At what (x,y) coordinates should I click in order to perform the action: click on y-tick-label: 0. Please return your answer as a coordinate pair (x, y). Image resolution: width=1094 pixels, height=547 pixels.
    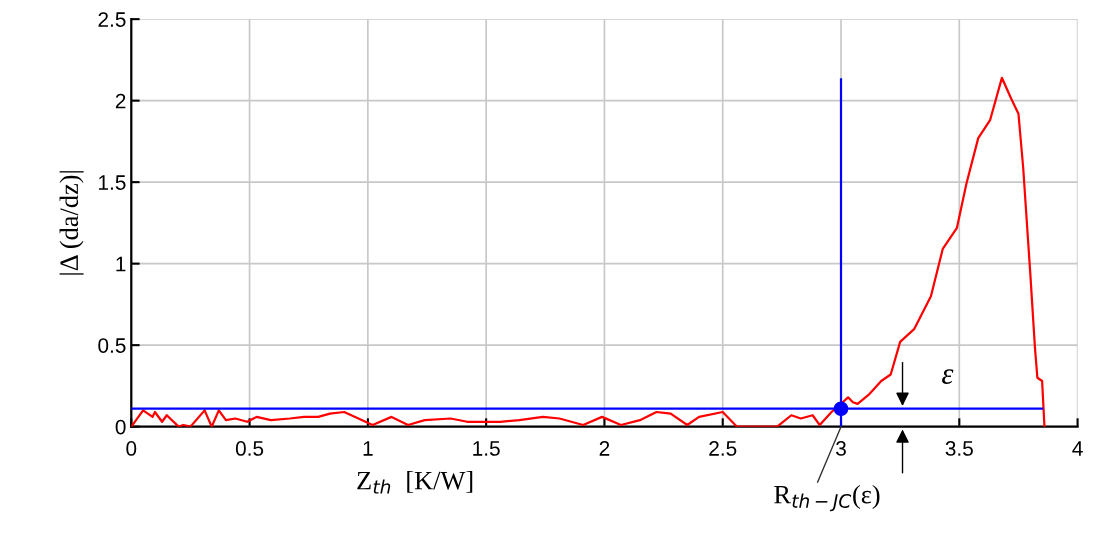
    Looking at the image, I should click on (120, 427).